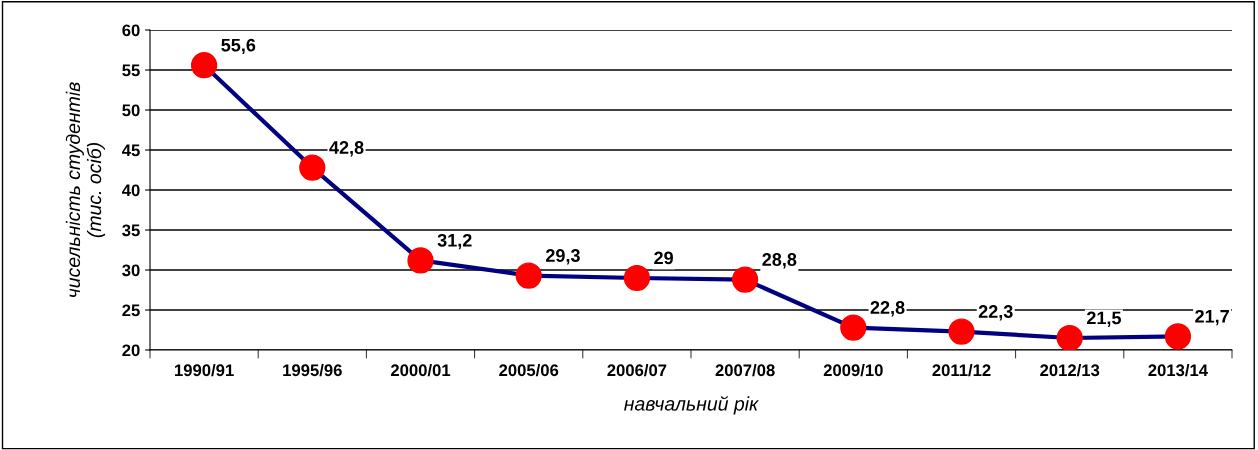 This screenshot has height=450, width=1258. Describe the element at coordinates (961, 370) in the screenshot. I see `x-tick-label: 2011/12` at that location.